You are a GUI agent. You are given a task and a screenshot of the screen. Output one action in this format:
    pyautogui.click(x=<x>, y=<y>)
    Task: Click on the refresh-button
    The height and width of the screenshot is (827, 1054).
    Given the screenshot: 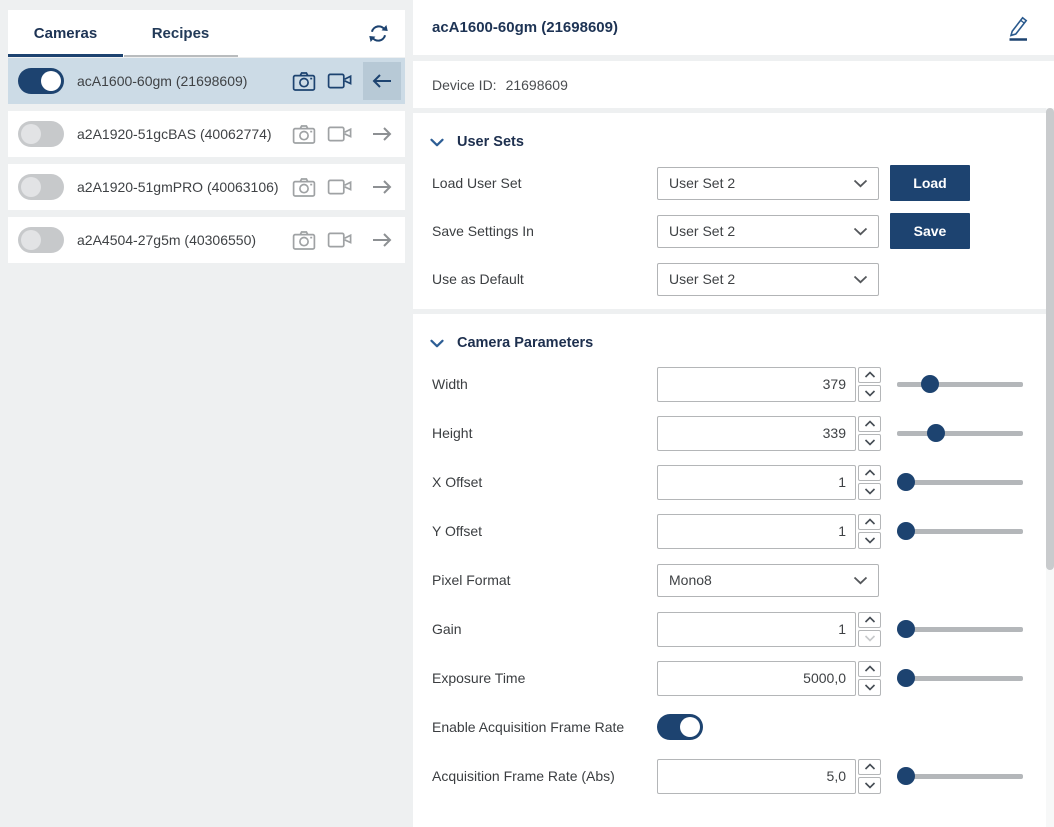 What is the action you would take?
    pyautogui.click(x=378, y=34)
    